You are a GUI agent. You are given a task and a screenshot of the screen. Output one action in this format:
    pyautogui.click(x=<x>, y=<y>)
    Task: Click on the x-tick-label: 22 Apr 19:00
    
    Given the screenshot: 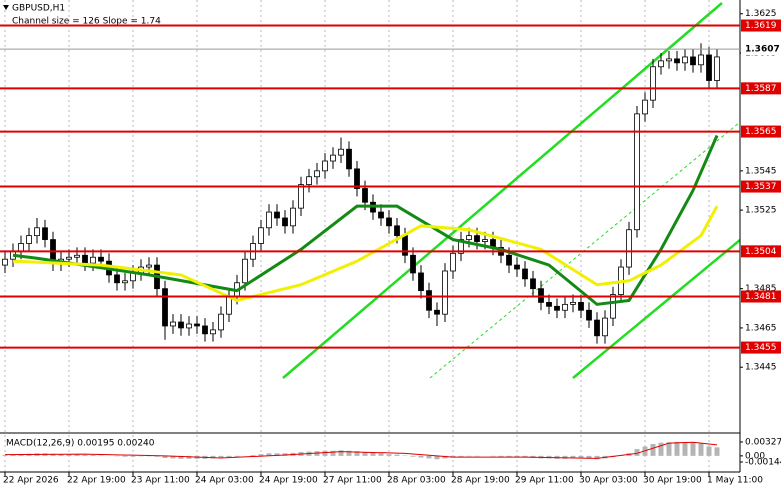 What is the action you would take?
    pyautogui.click(x=96, y=481)
    